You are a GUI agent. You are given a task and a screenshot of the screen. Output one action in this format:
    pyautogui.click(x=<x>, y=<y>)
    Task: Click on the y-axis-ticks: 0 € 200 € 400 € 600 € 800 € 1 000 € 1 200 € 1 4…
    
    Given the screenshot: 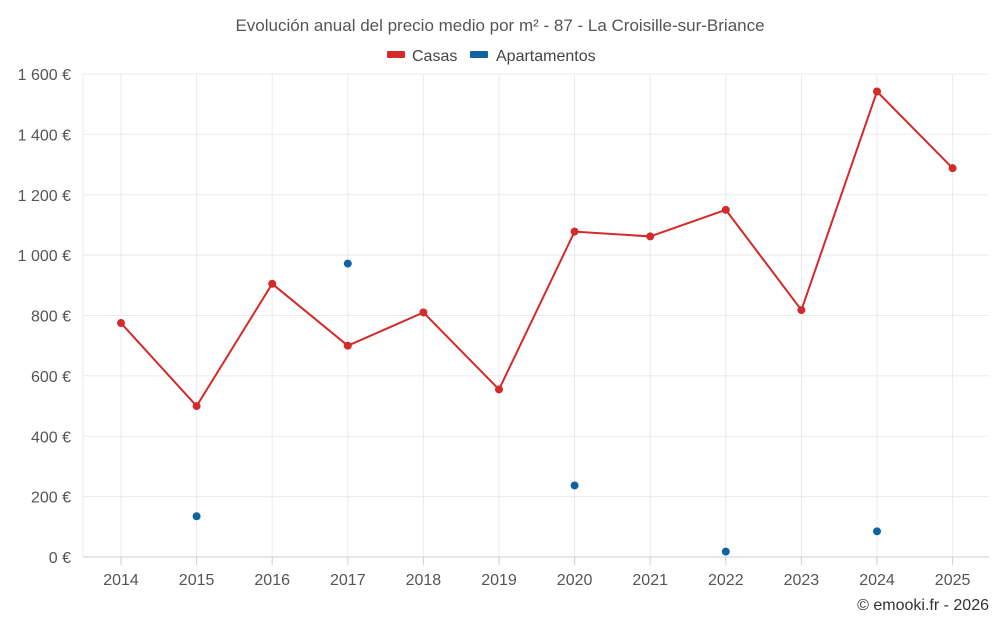 What is the action you would take?
    pyautogui.click(x=44, y=317)
    